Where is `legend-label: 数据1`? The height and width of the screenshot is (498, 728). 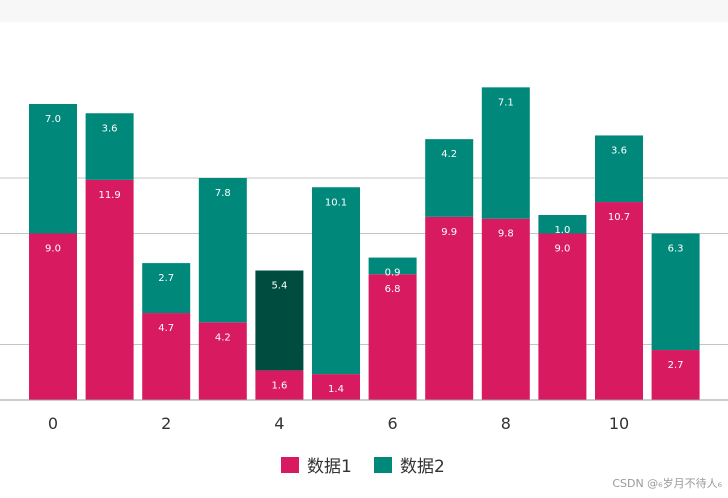 legend-label: 数据1 is located at coordinates (329, 467).